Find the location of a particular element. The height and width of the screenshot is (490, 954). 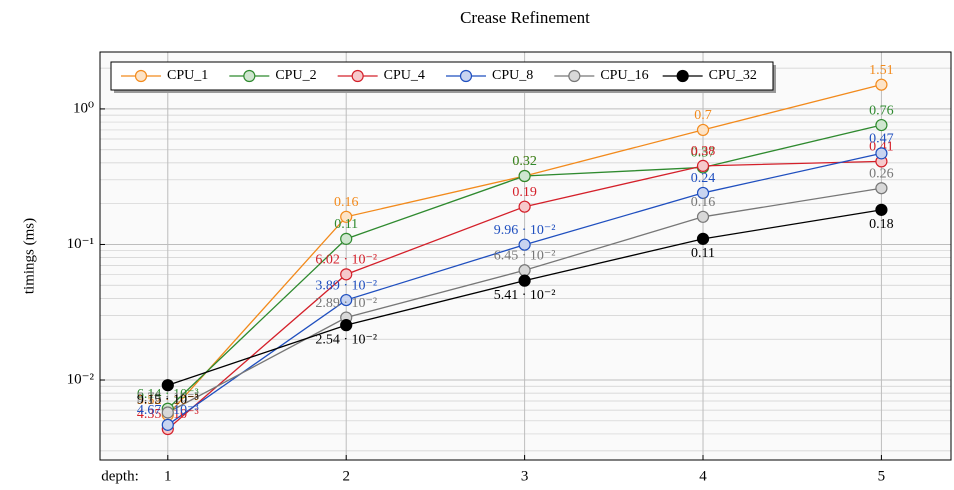

data-label: 0.24 is located at coordinates (703, 178).